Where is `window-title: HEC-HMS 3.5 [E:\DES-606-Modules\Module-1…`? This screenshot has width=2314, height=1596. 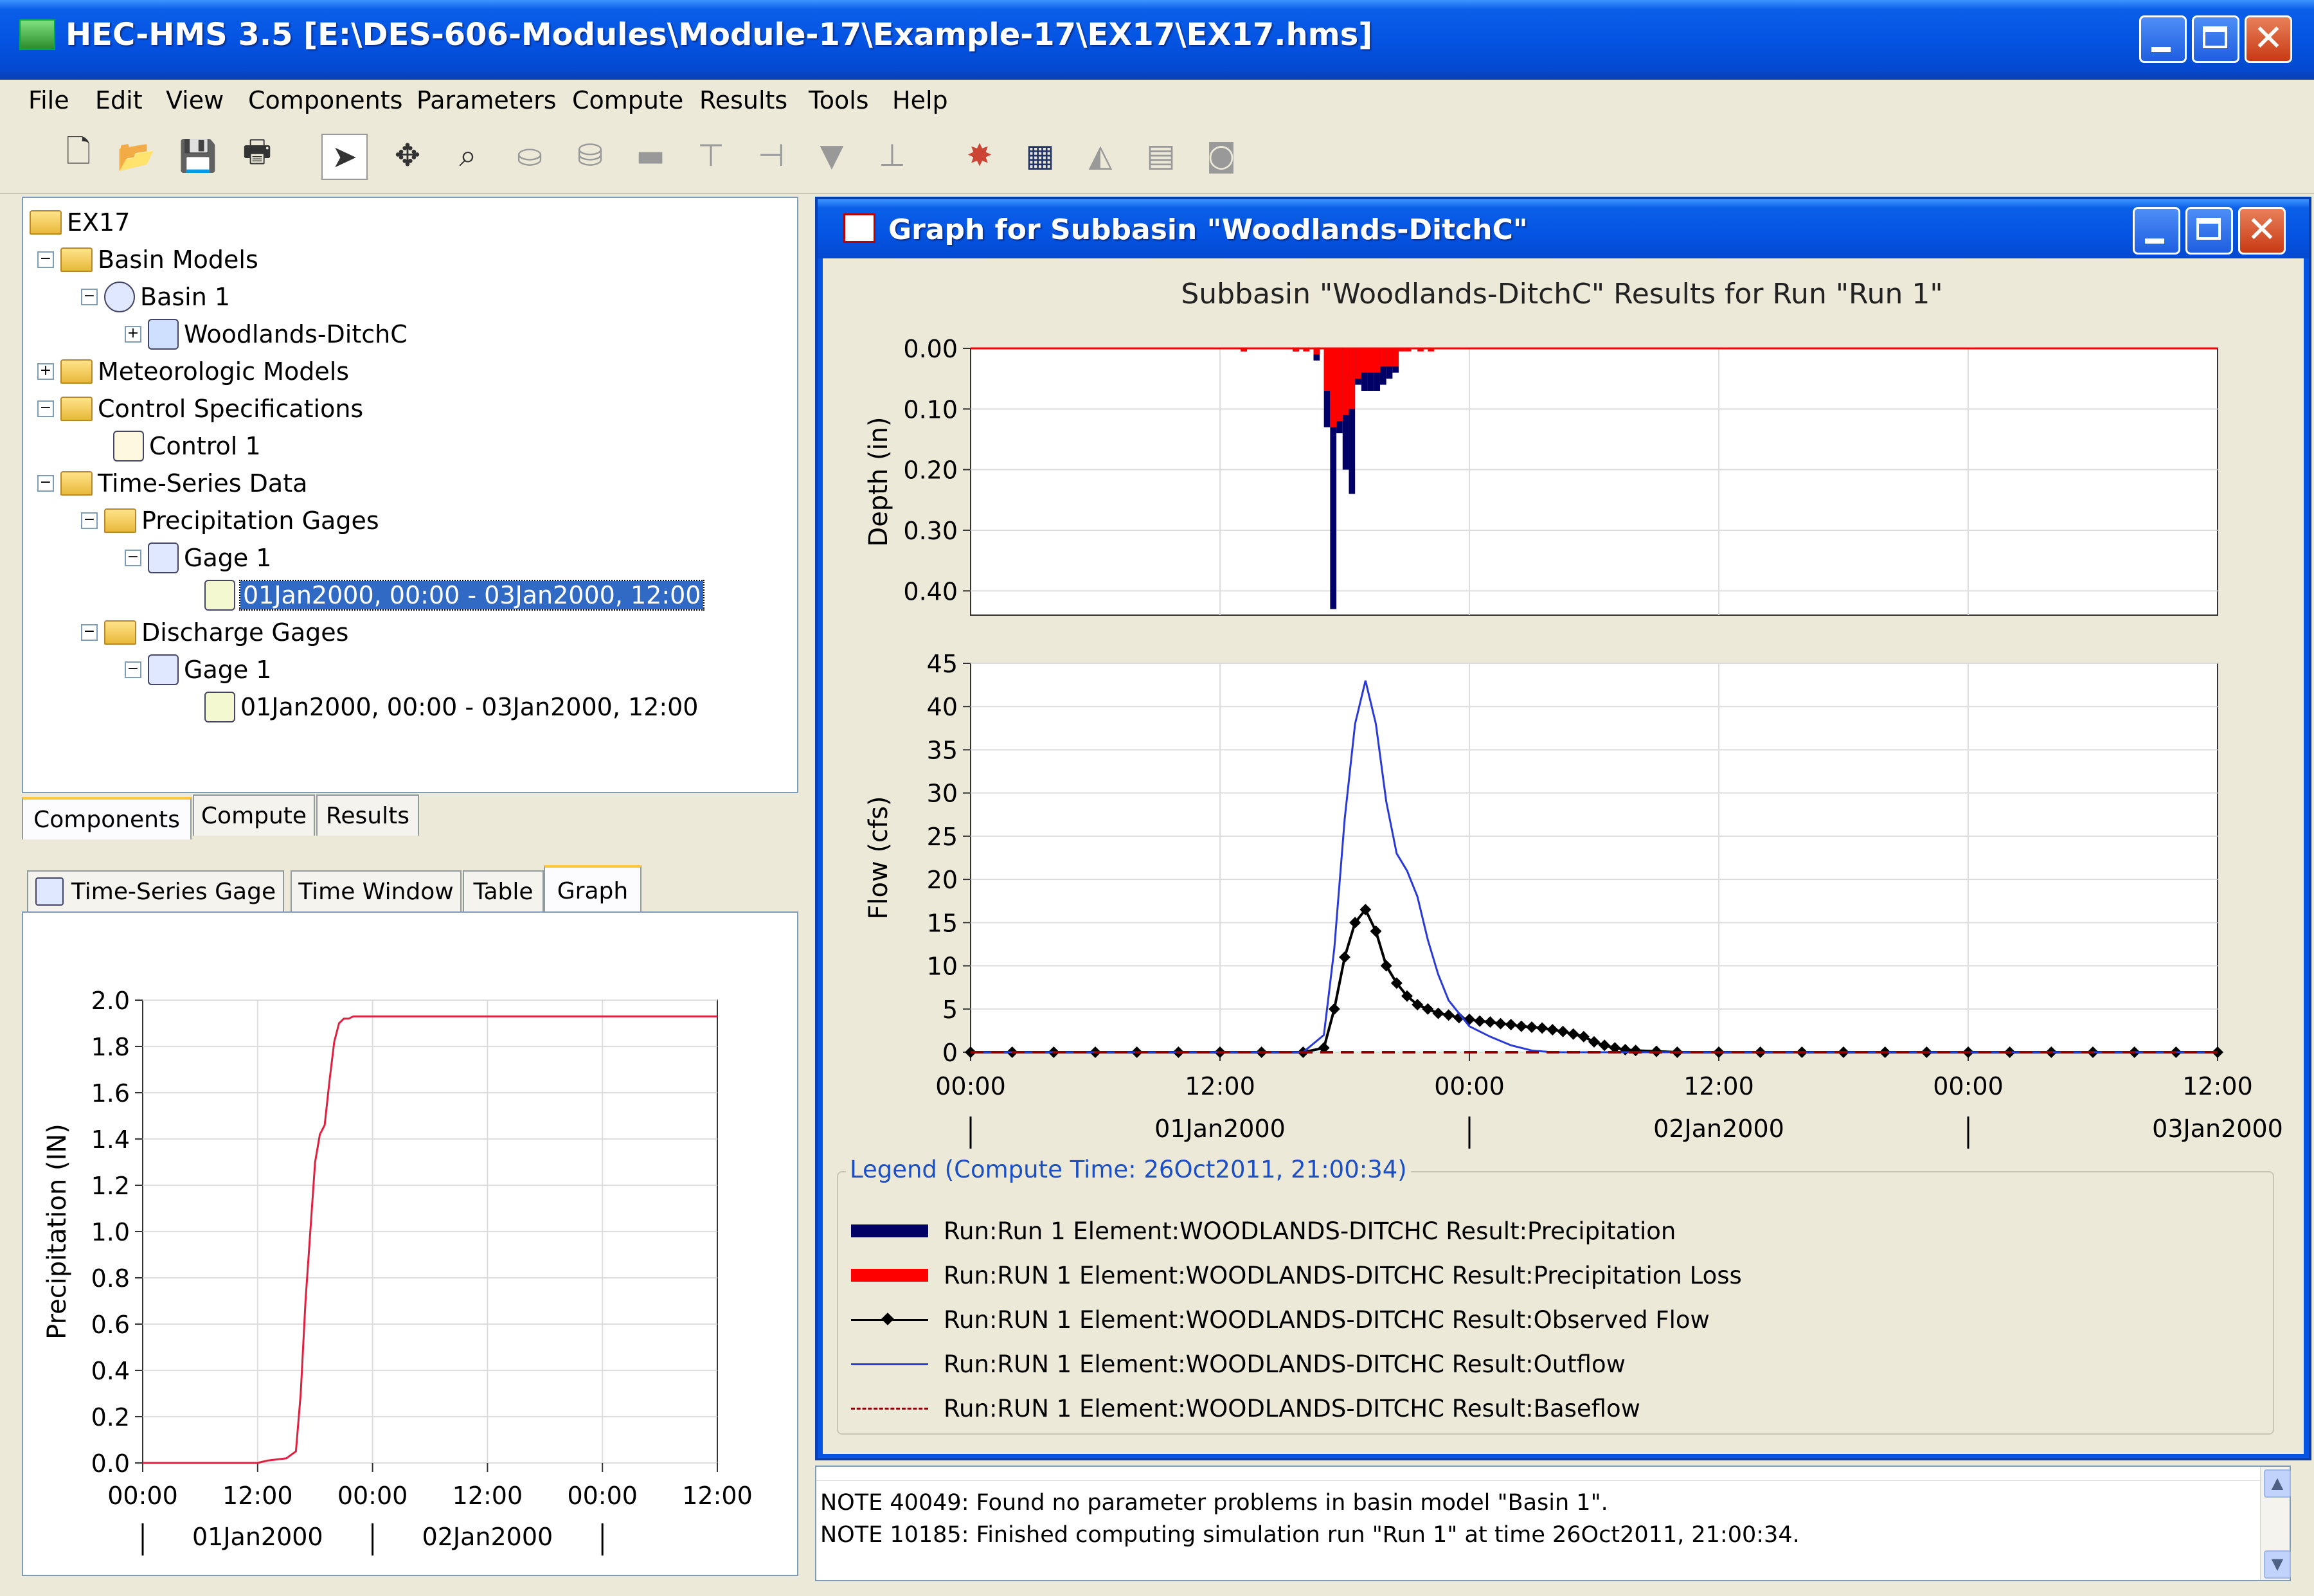
window-title: HEC-HMS 3.5 [E:\DES-606-Modules\Module-1… is located at coordinates (719, 35).